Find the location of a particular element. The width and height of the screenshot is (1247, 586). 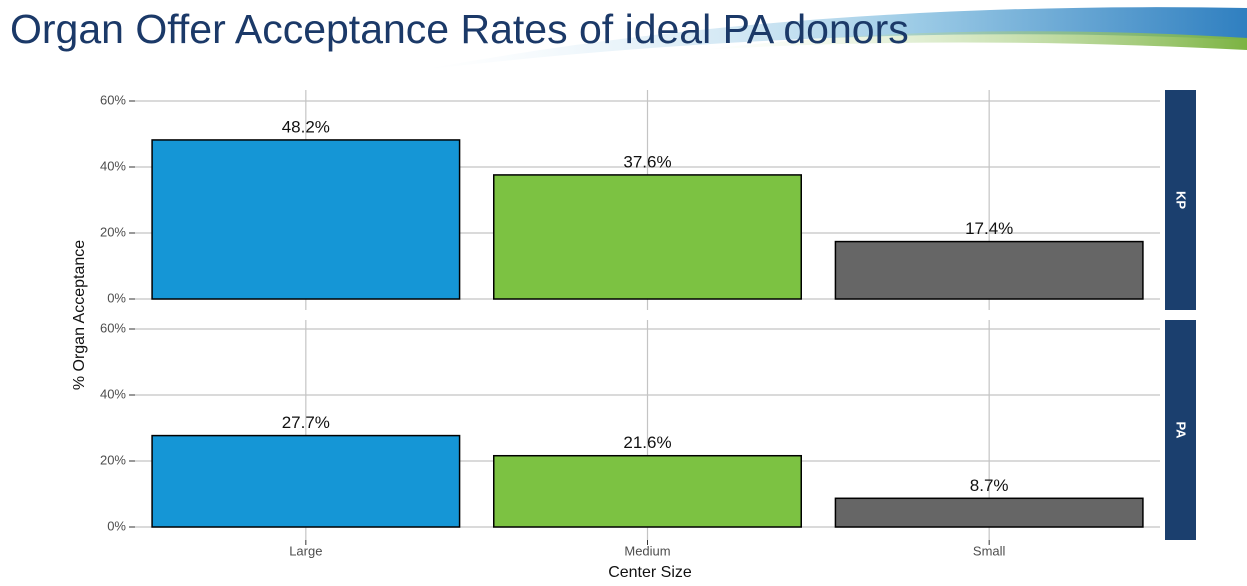

data-label: 21.6% is located at coordinates (647, 442).